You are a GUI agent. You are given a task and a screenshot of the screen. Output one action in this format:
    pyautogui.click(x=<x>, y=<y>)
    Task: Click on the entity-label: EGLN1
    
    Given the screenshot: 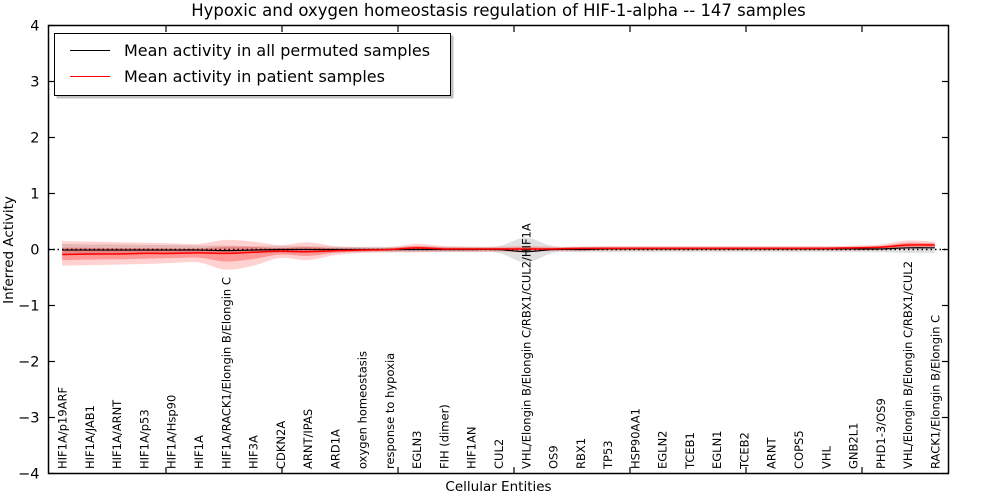 What is the action you would take?
    pyautogui.click(x=717, y=449)
    